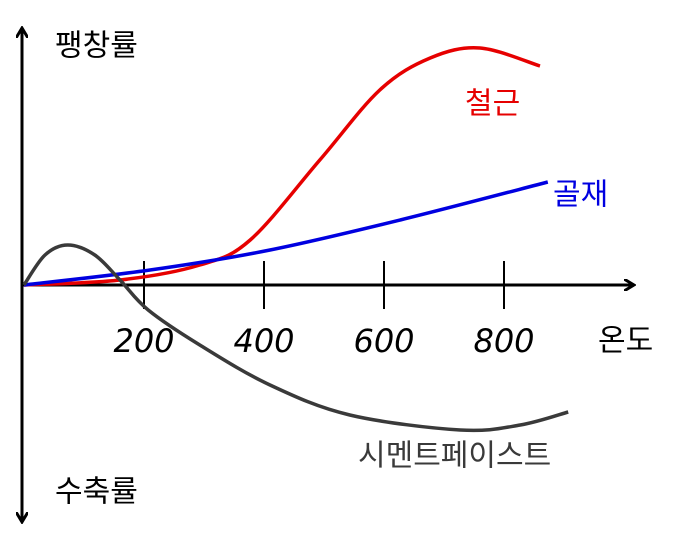 This screenshot has height=544, width=683. I want to click on series-label: 골재, so click(580, 195).